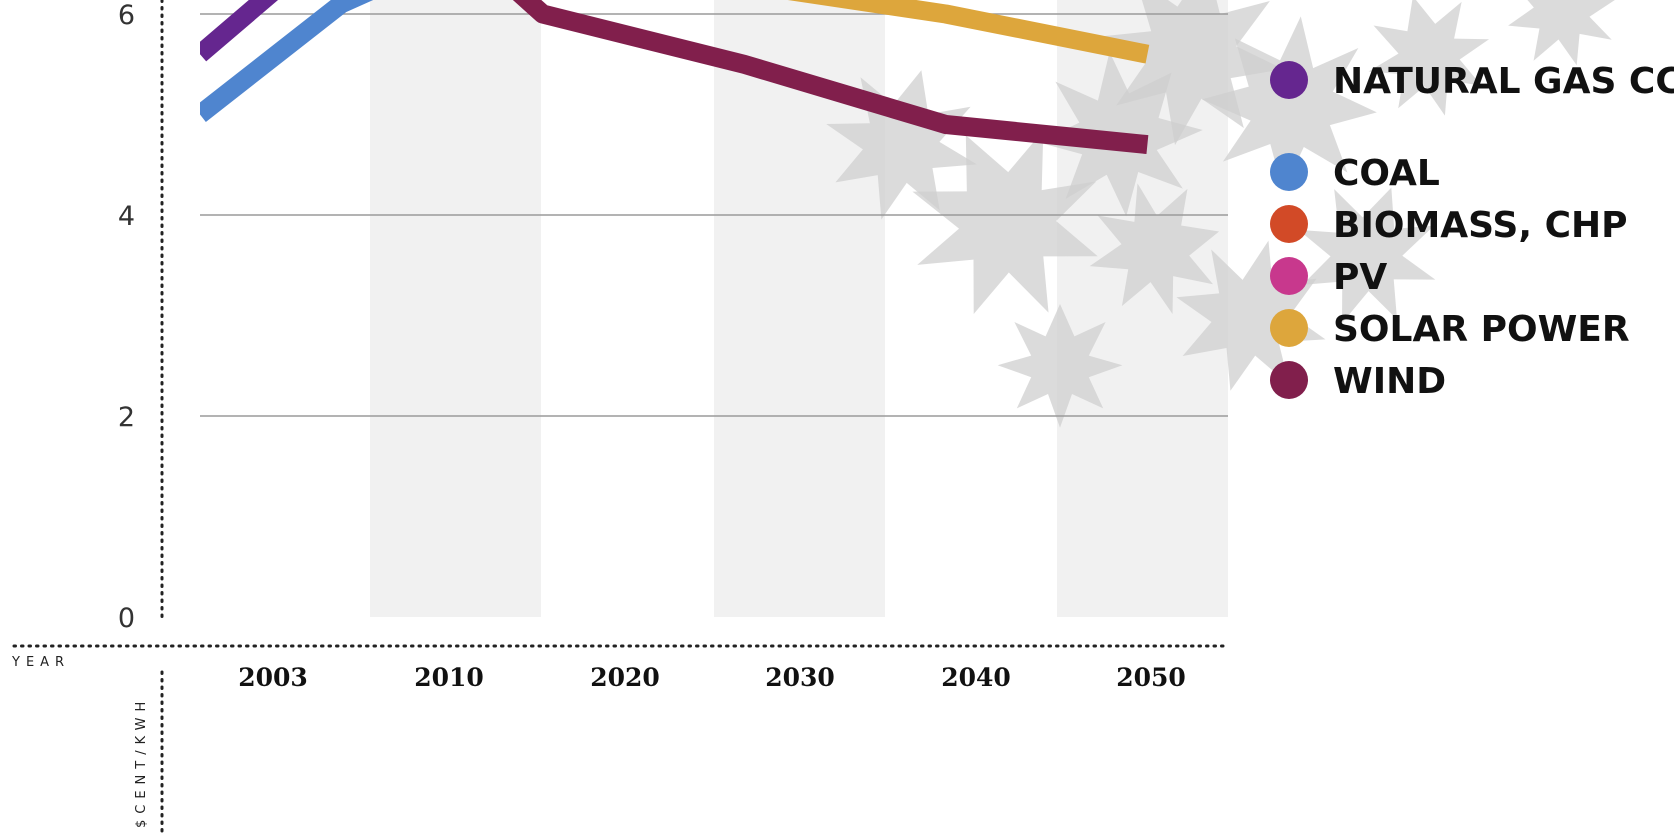  I want to click on x-tick-label: 2003, so click(273, 677).